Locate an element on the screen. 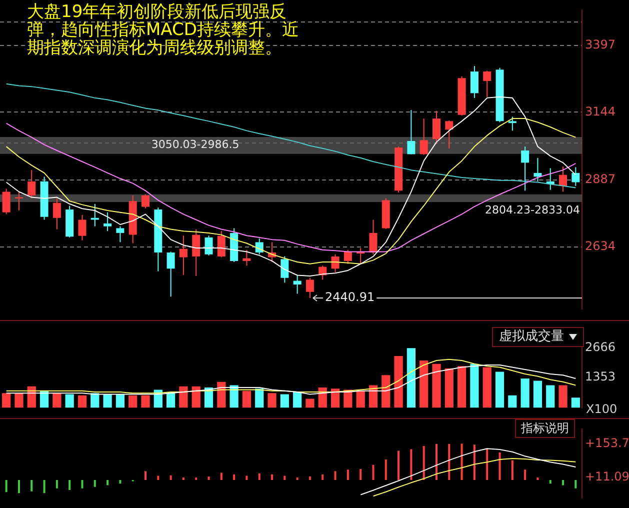 The image size is (629, 508). y-tick-label: 1353 is located at coordinates (600, 376).